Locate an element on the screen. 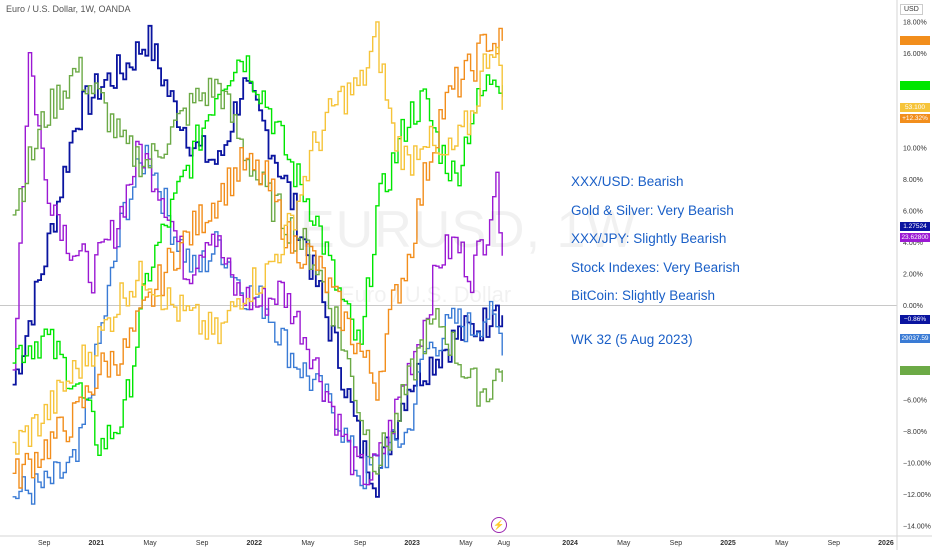 This screenshot has width=932, height=555. annotation-stock-indexes: Stock Indexes: Very Bearish is located at coordinates (655, 267).